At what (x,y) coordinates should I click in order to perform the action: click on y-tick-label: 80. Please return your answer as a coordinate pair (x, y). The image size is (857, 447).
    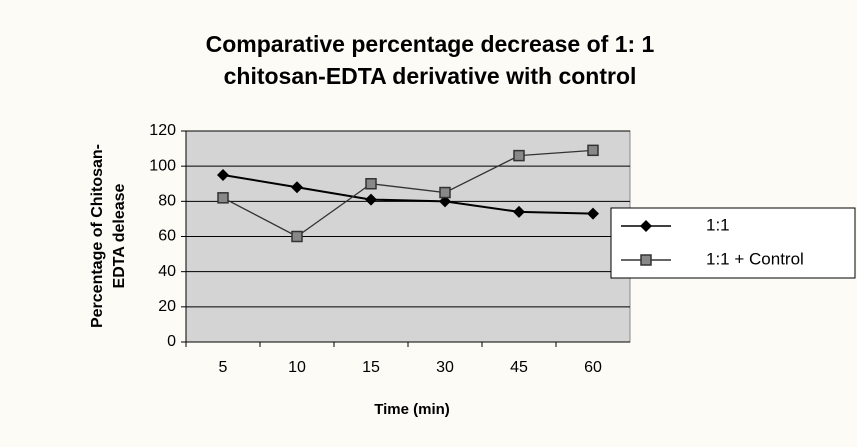
    Looking at the image, I should click on (167, 201).